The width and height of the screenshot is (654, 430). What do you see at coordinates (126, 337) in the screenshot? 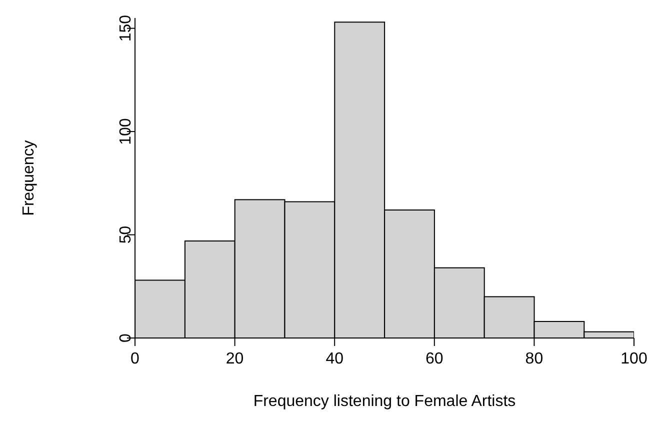
I see `y-tick-label: 0` at bounding box center [126, 337].